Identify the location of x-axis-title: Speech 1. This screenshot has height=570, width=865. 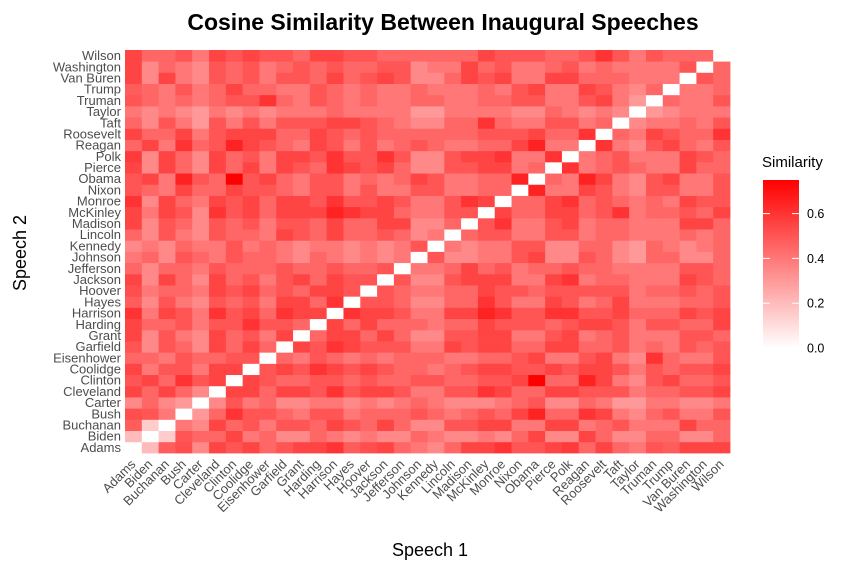
(430, 550).